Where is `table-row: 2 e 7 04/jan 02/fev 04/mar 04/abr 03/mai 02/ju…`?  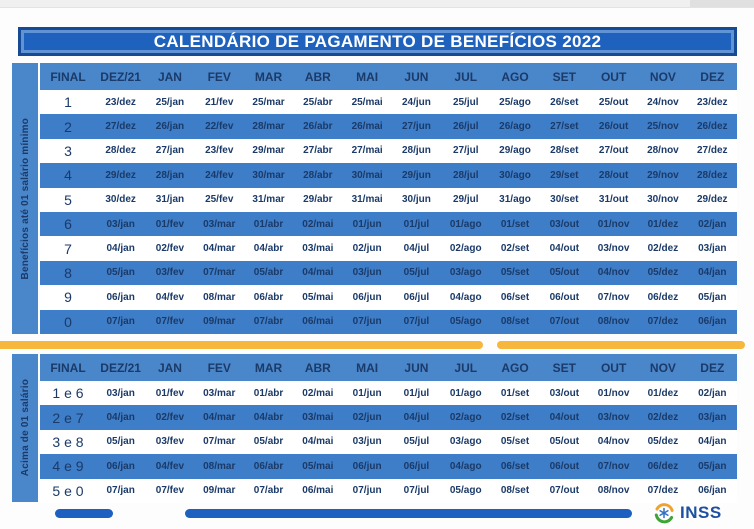
table-row: 2 e 7 04/jan 02/fev 04/mar 04/abr 03/mai 02/ju… is located at coordinates (388, 417).